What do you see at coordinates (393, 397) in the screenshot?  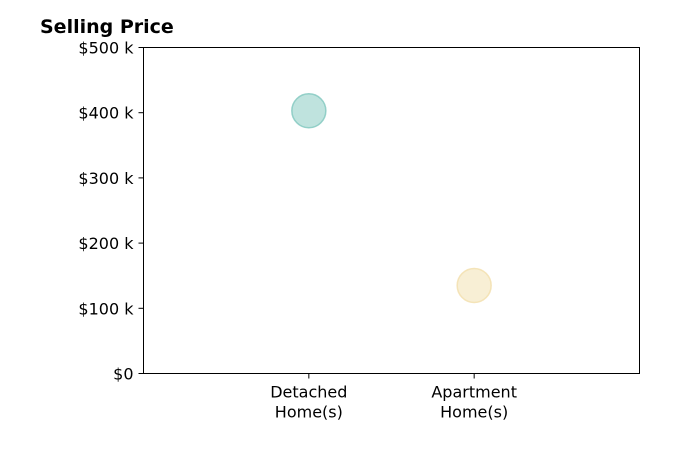 I see `x-axis: Detached Home(s) Apartment Home(s)` at bounding box center [393, 397].